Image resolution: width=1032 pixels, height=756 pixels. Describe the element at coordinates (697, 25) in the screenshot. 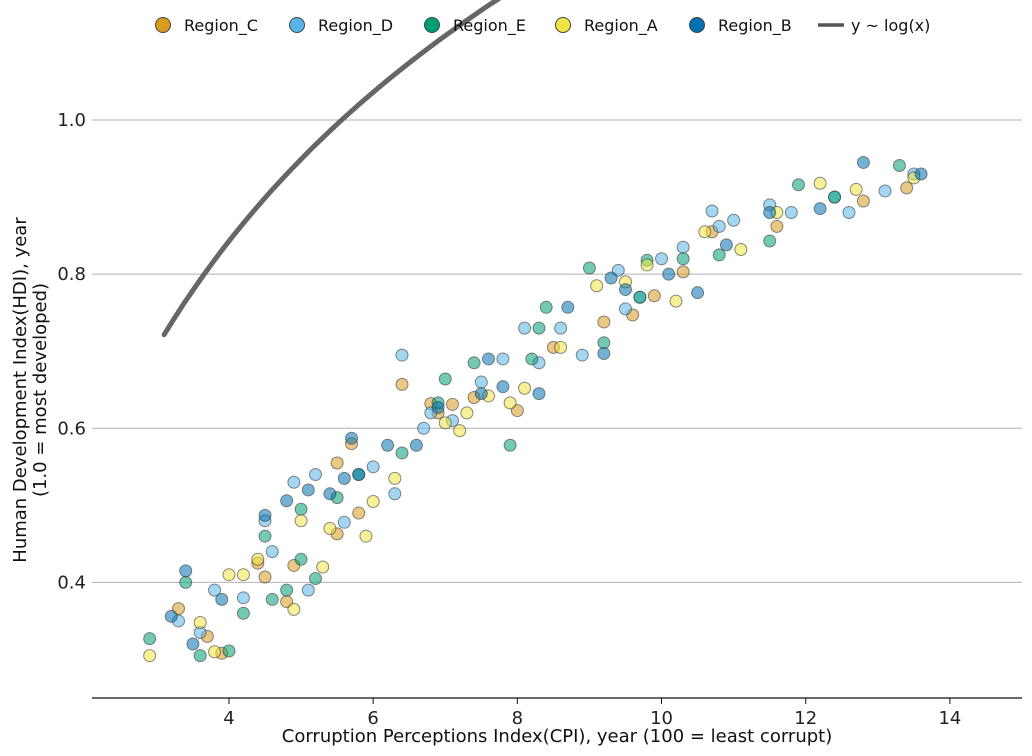

I see `legend-marker-region-b` at that location.